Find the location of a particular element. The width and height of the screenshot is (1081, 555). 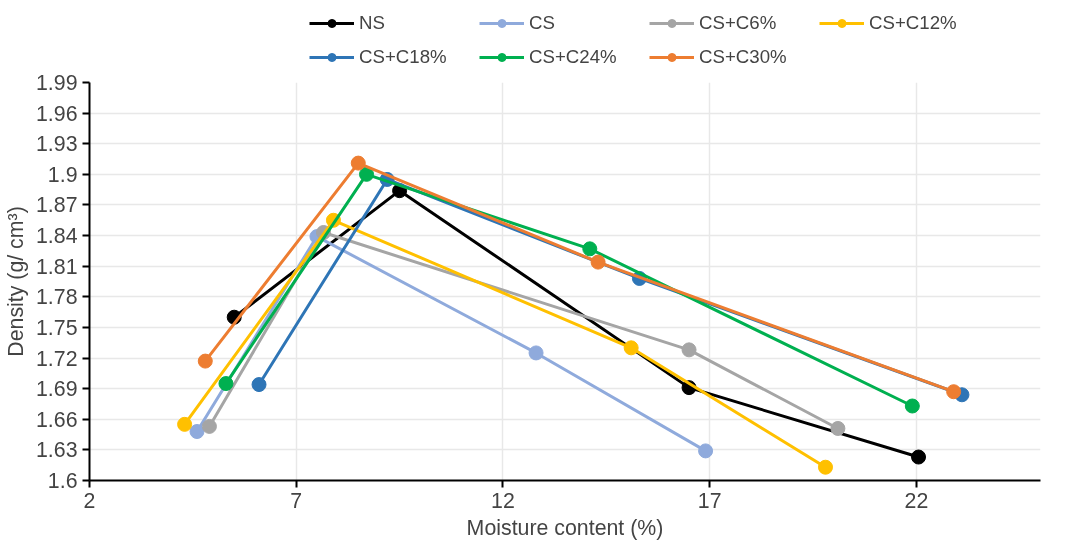

x-tick-label: 12 is located at coordinates (503, 500).